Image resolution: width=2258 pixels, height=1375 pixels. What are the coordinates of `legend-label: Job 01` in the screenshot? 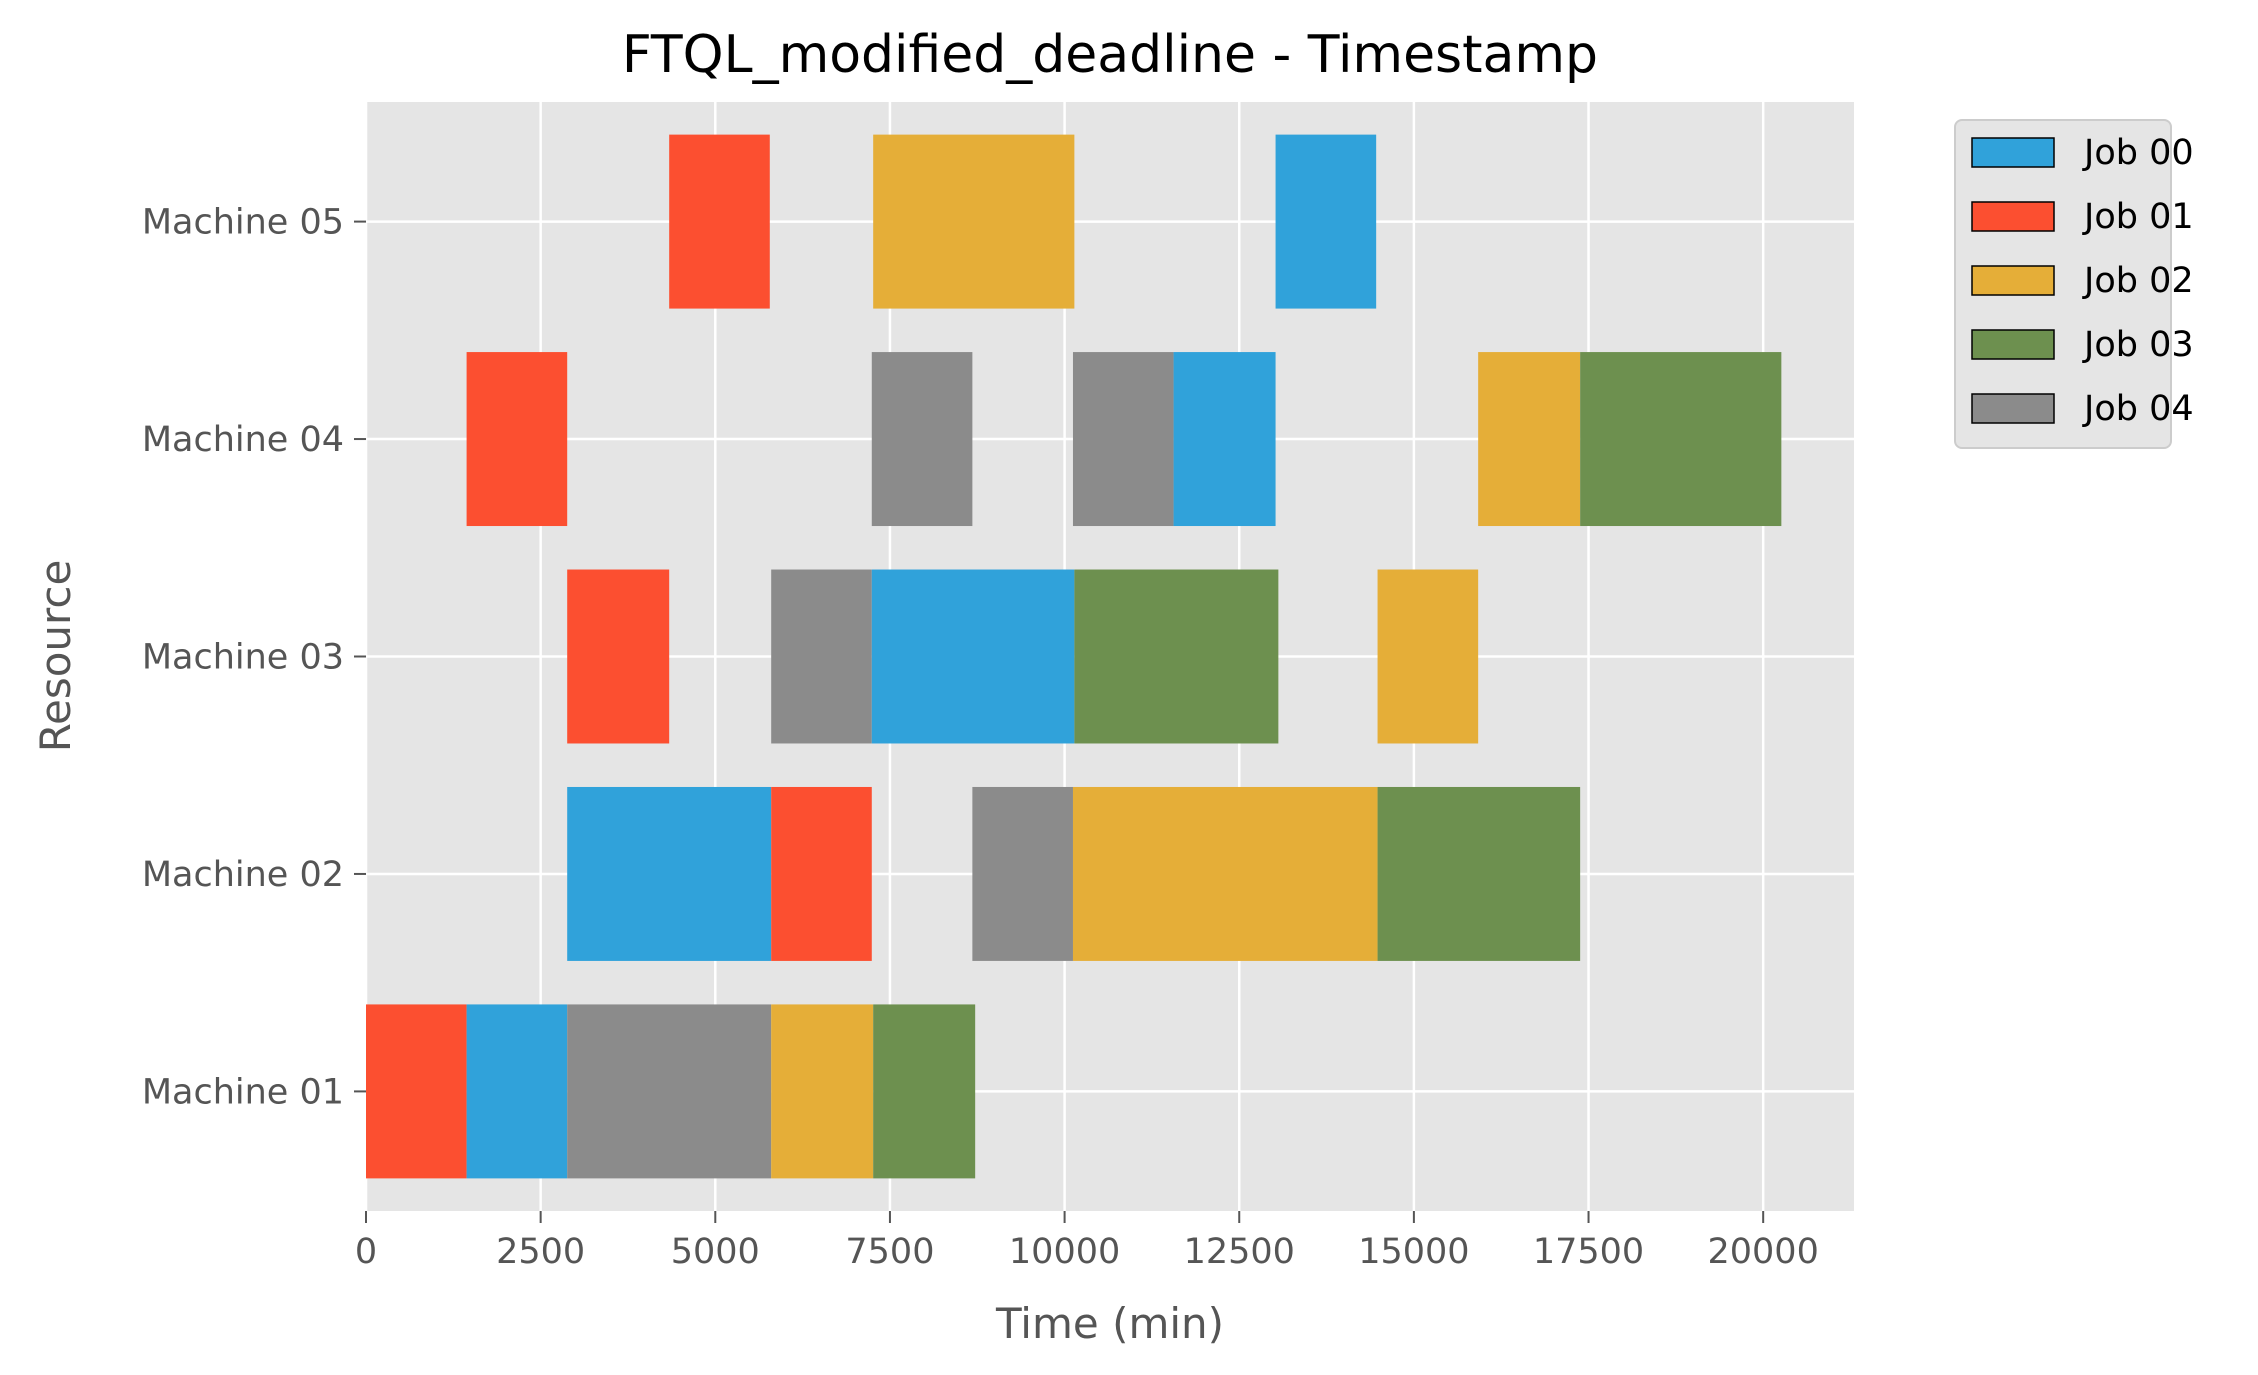 It's located at (2138, 217).